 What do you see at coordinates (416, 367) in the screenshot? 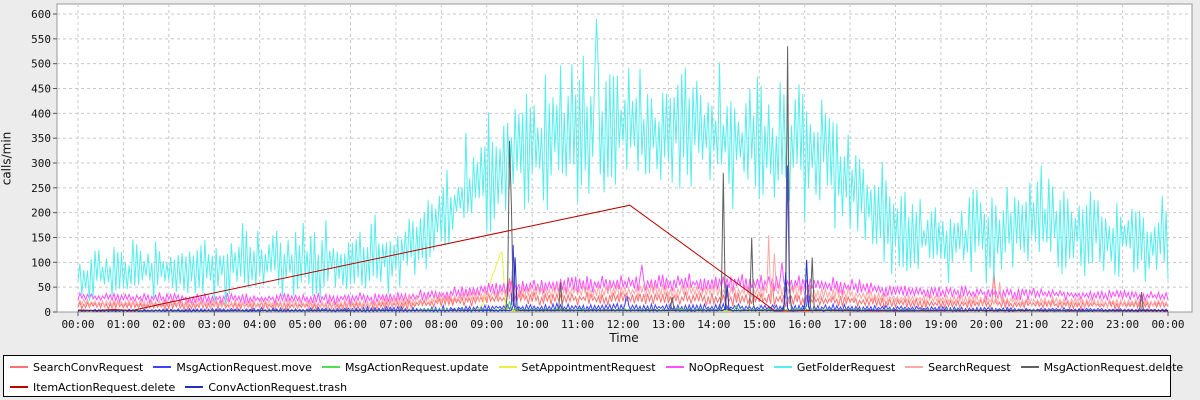
I see `legend-label: MsgActionRequest.update` at bounding box center [416, 367].